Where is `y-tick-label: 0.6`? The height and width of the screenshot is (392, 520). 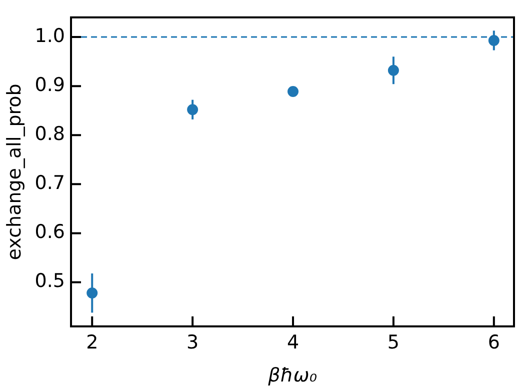 y-tick-label: 0.6 is located at coordinates (50, 232).